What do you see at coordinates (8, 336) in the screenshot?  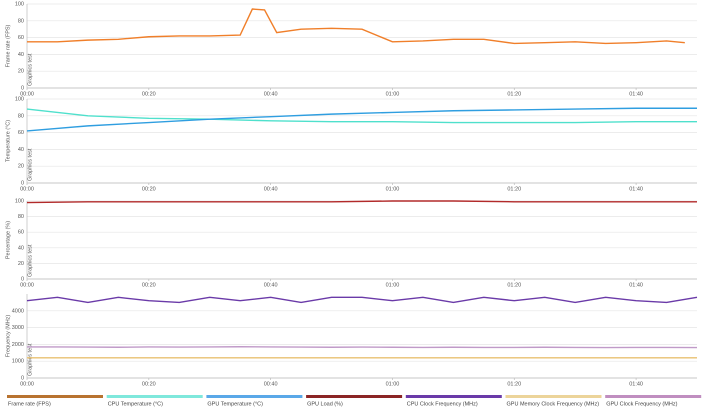 I see `y-axis-title: Frequency (MHz)` at bounding box center [8, 336].